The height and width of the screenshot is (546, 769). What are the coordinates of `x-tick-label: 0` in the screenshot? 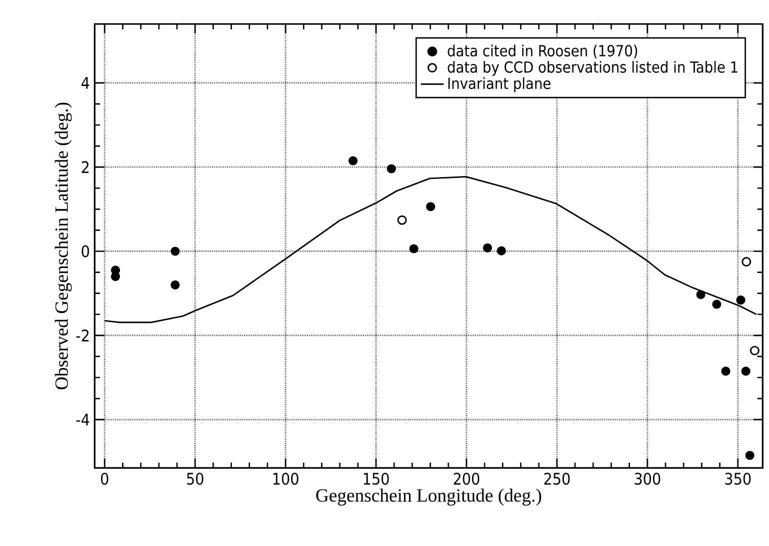 It's located at (104, 478).